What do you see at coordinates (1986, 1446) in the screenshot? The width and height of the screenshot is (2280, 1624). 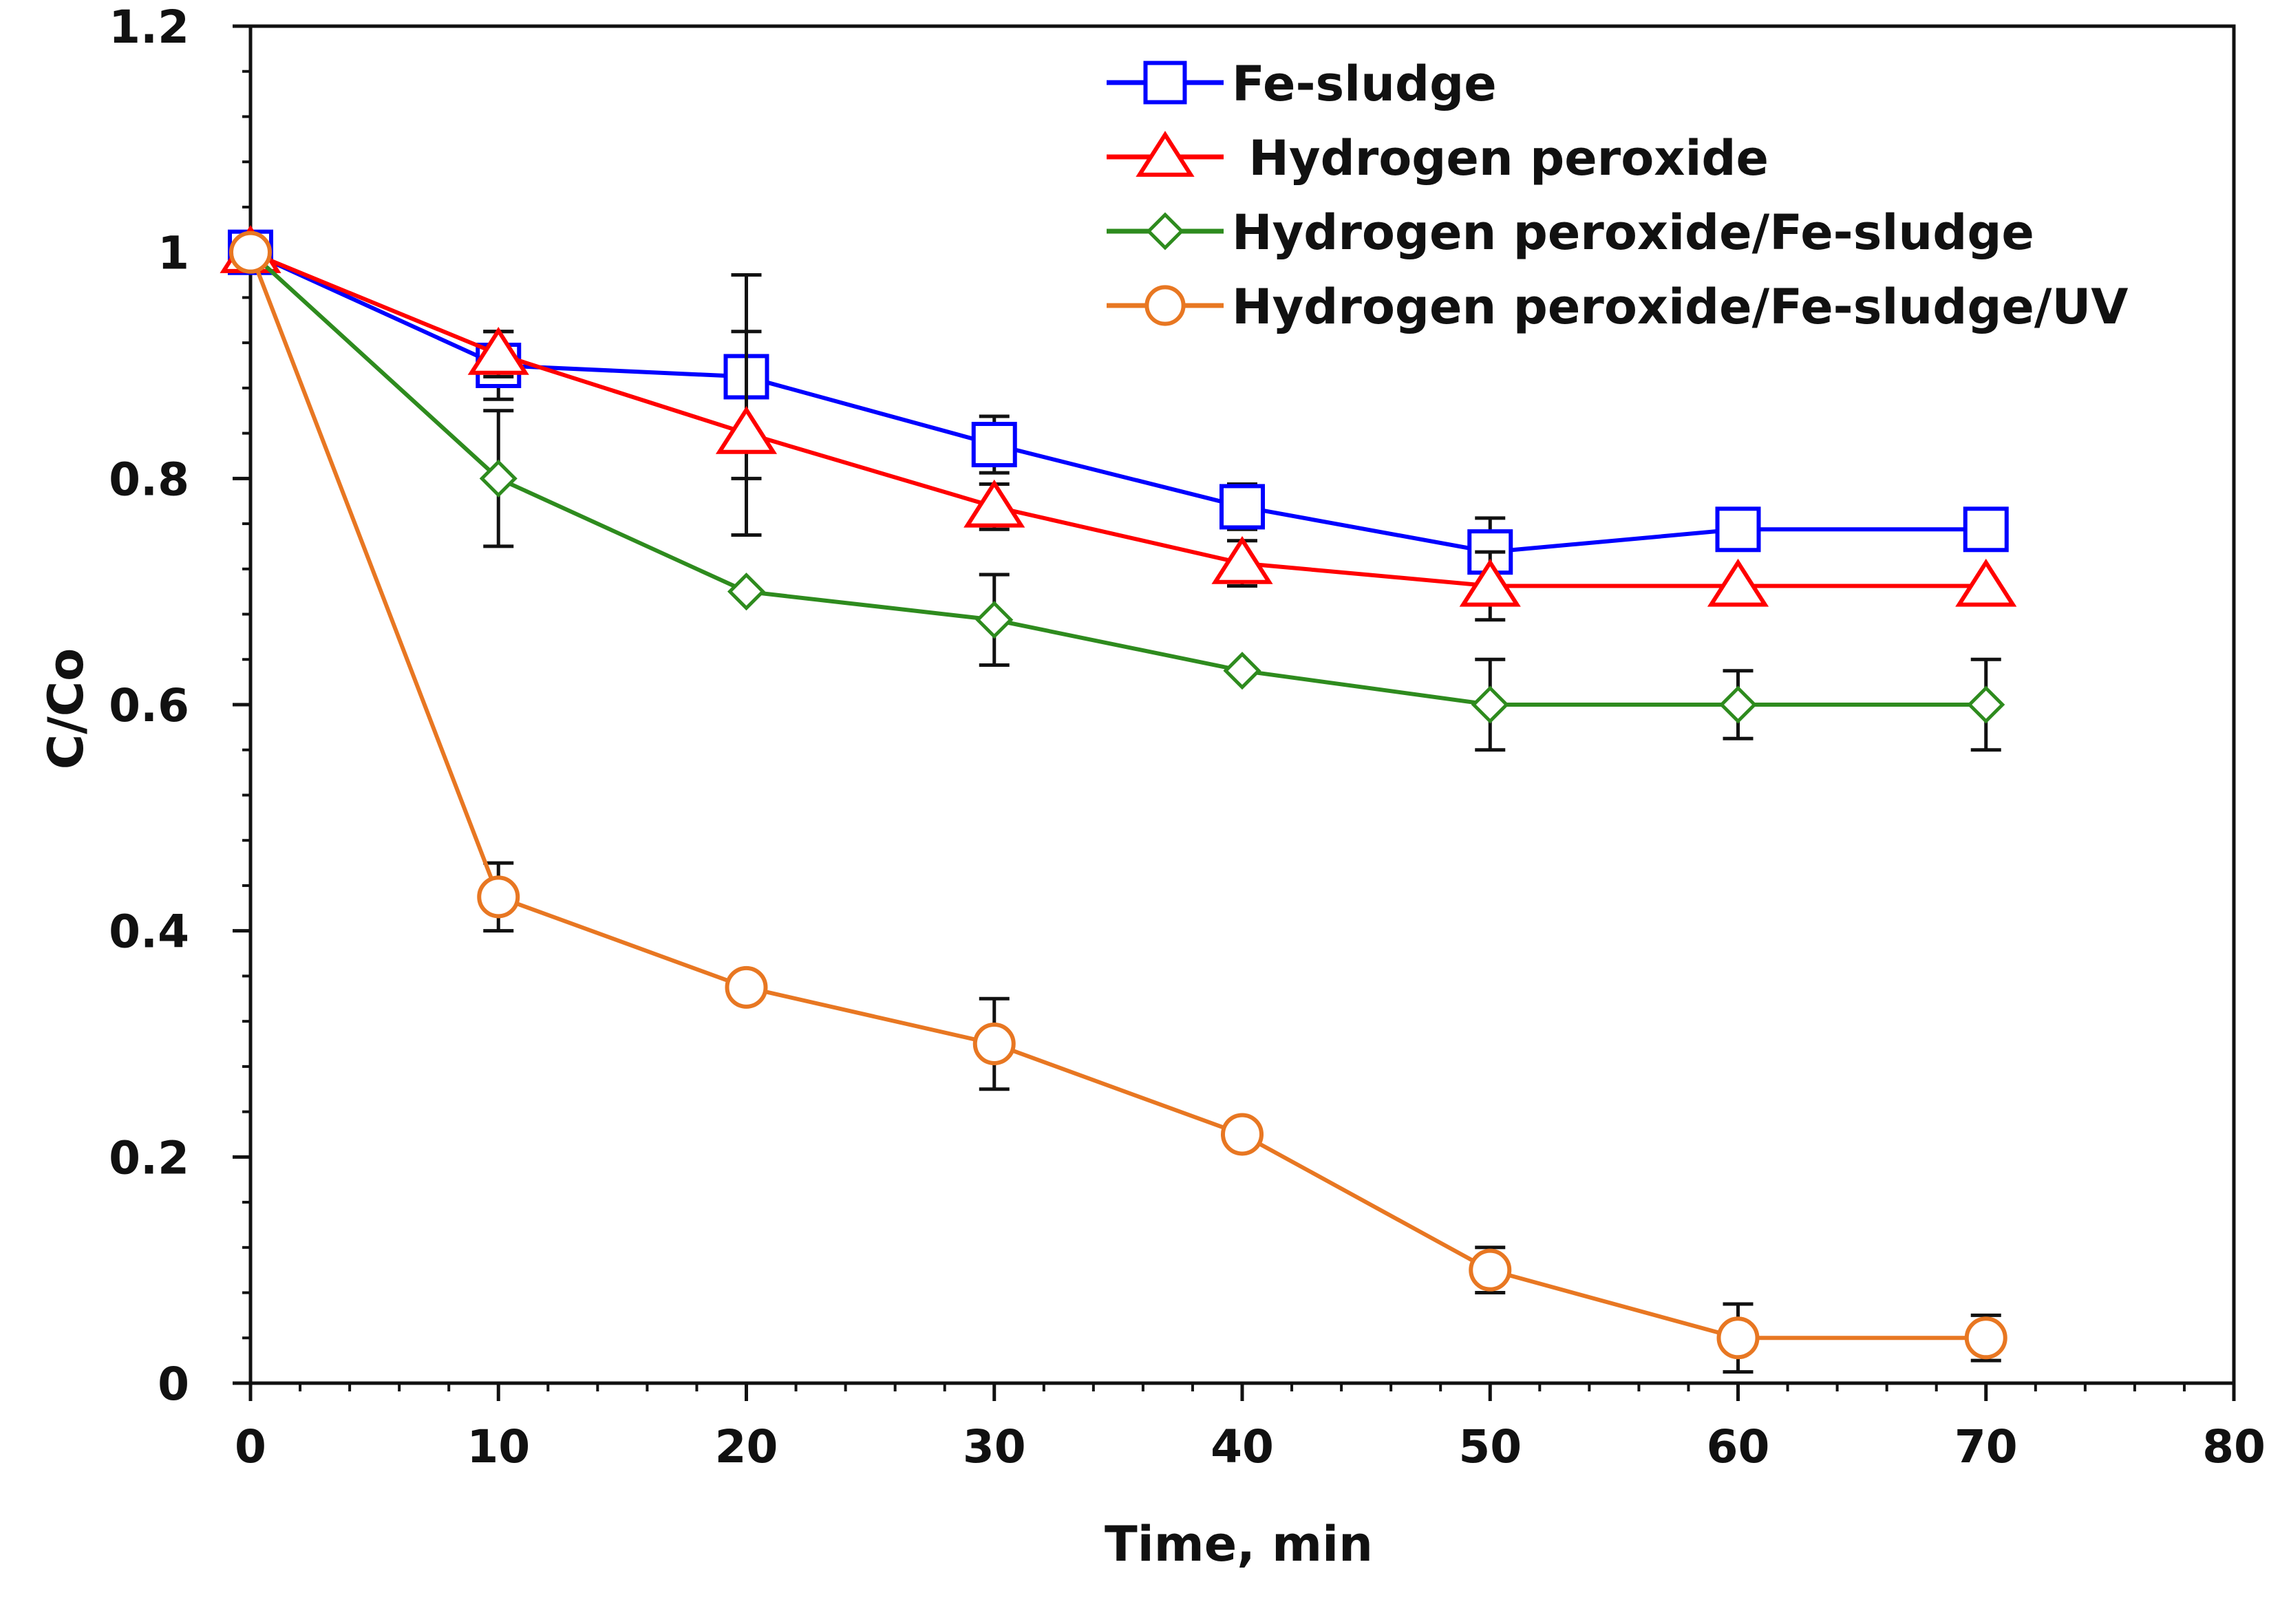 I see `x-tick-label: 70` at bounding box center [1986, 1446].